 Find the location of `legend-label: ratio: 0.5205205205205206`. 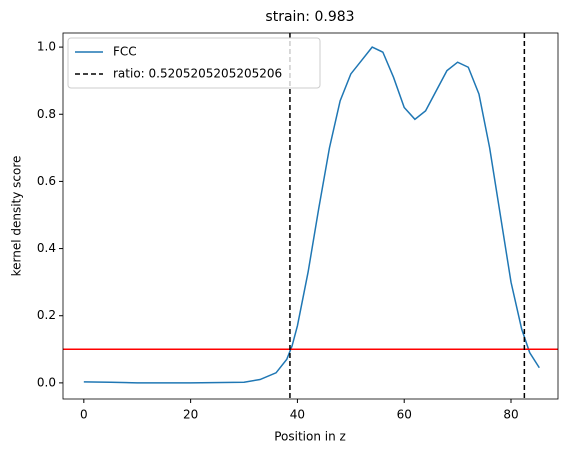

legend-label: ratio: 0.5205205205205206 is located at coordinates (197, 74).